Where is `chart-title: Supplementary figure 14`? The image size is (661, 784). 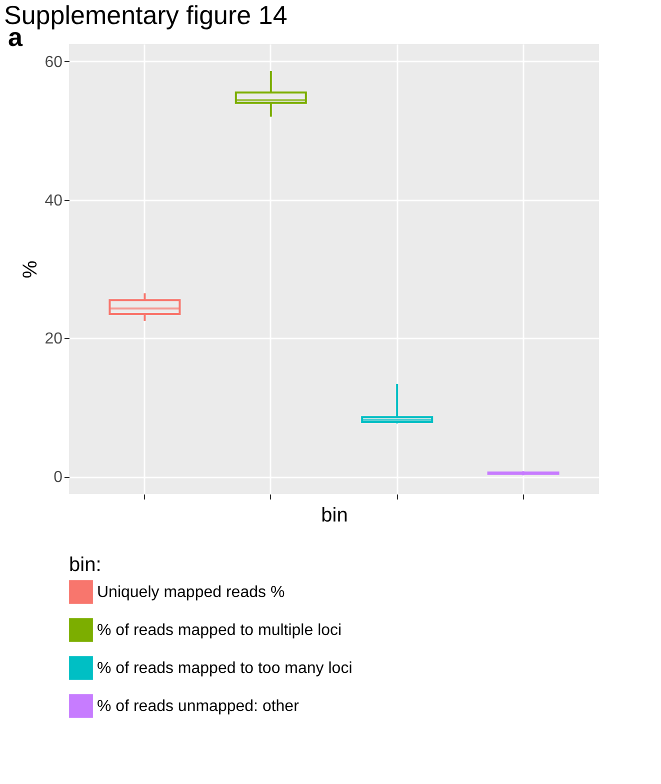 chart-title: Supplementary figure 14 is located at coordinates (146, 15).